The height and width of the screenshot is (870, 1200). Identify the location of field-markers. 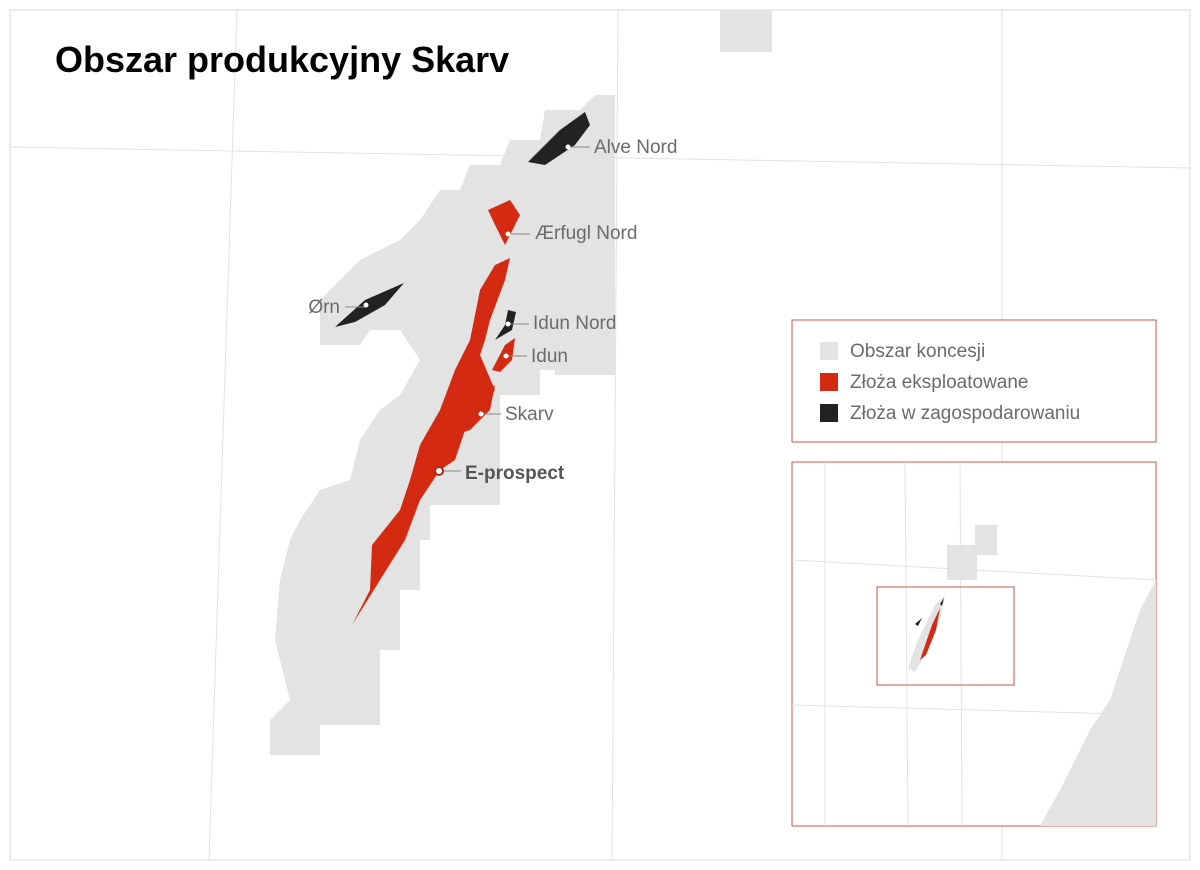
(467, 310).